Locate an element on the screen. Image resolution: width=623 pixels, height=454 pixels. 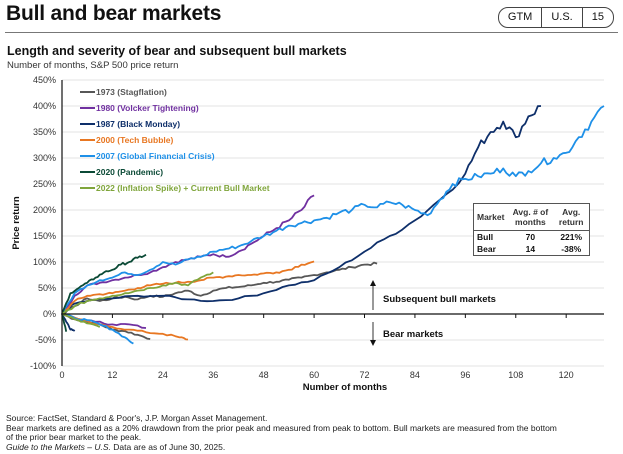
bear-arrow-head is located at coordinates (373, 343).